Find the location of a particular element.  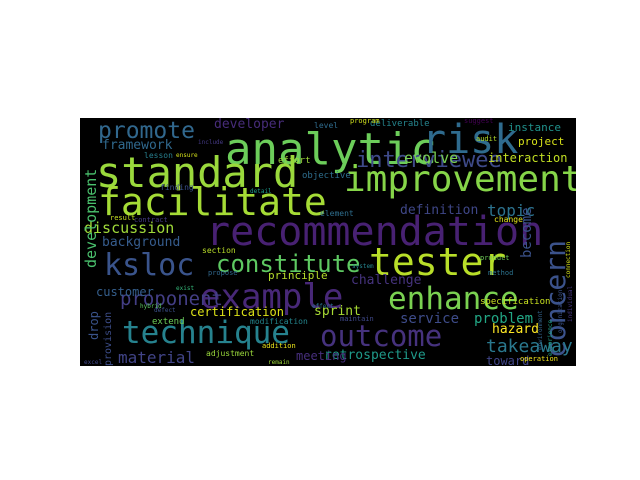

cloud-word-include: include is located at coordinates (211, 142).